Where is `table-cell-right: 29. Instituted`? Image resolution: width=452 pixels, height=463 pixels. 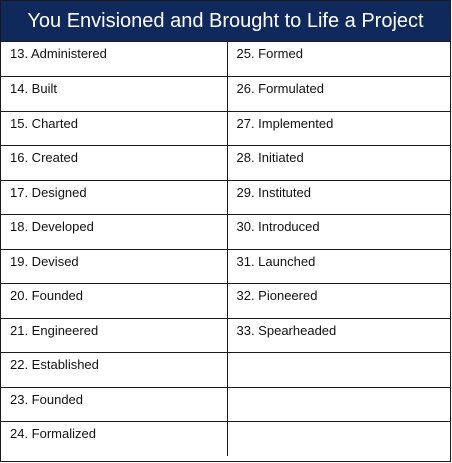
table-cell-right: 29. Instituted is located at coordinates (338, 197).